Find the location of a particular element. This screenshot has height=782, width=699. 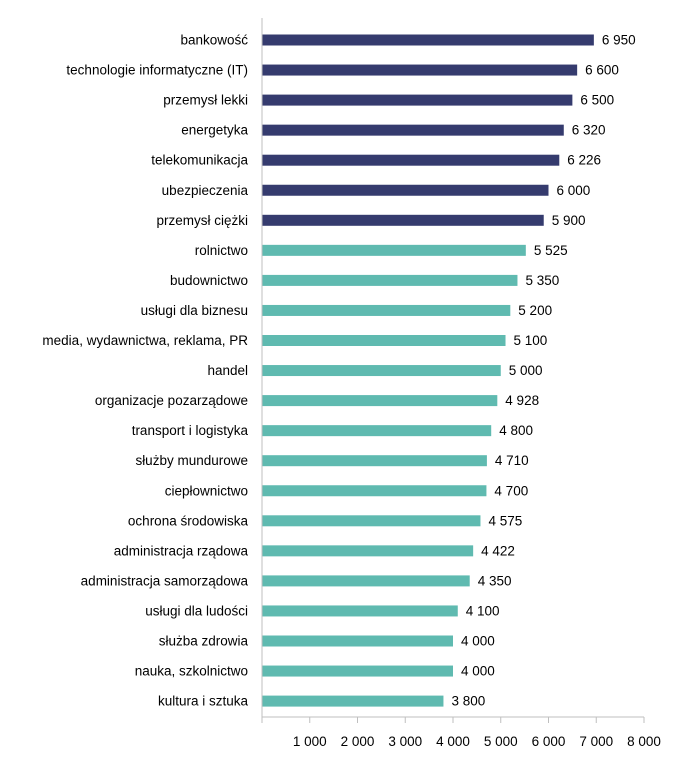

x-tick-label: 5 000 is located at coordinates (501, 741).